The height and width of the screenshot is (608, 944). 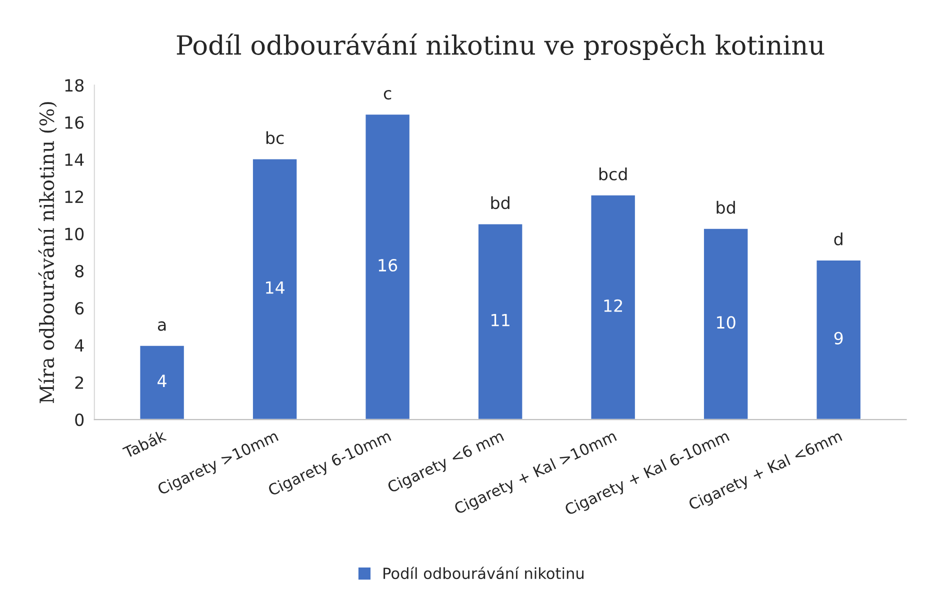 I want to click on data-label: 4, so click(x=162, y=380).